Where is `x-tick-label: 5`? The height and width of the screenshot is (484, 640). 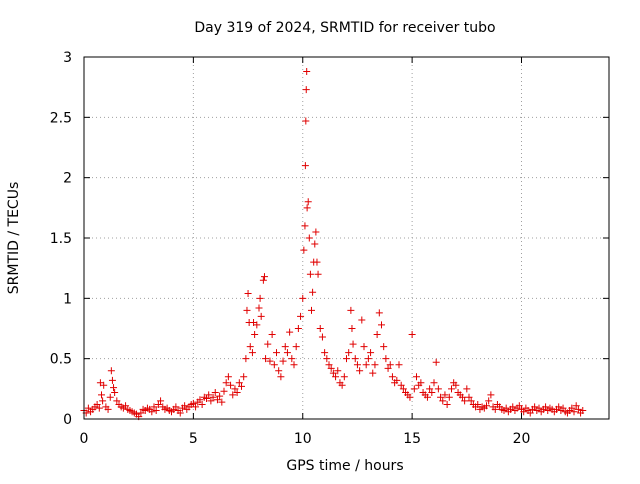 x-tick-label: 5 is located at coordinates (193, 439).